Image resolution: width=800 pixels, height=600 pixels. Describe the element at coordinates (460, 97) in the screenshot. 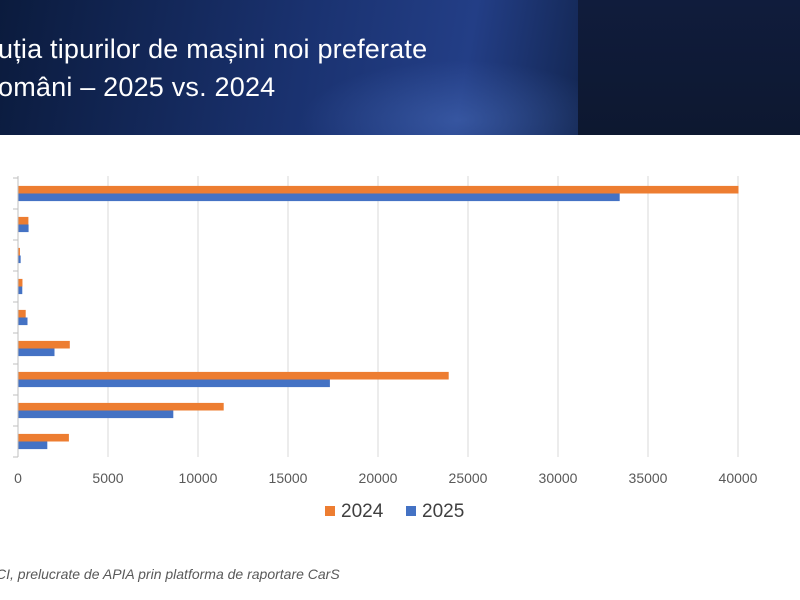

I see `banner-glow` at that location.